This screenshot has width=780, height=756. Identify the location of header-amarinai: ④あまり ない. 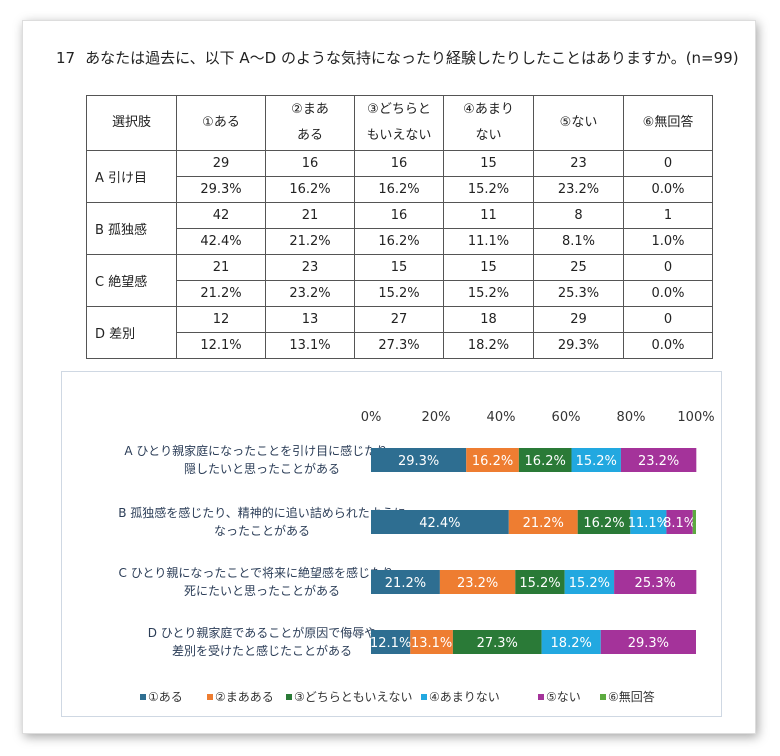
(488, 123).